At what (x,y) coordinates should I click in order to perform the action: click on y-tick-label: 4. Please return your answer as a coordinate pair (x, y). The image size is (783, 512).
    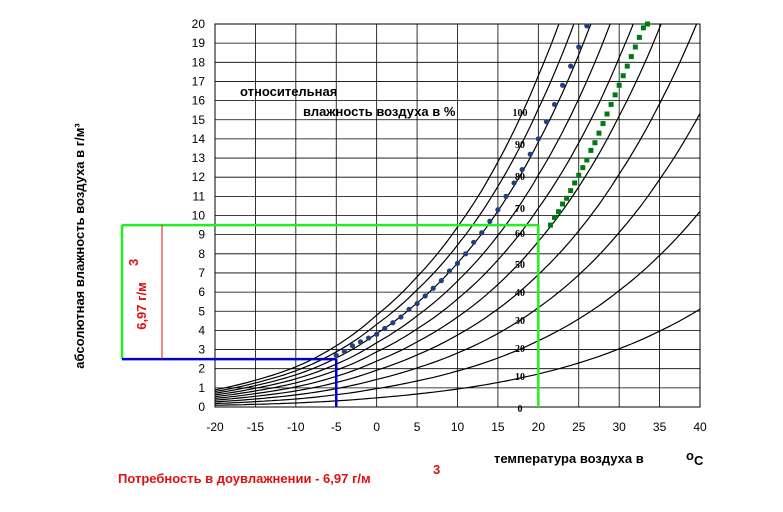
    Looking at the image, I should click on (201, 330).